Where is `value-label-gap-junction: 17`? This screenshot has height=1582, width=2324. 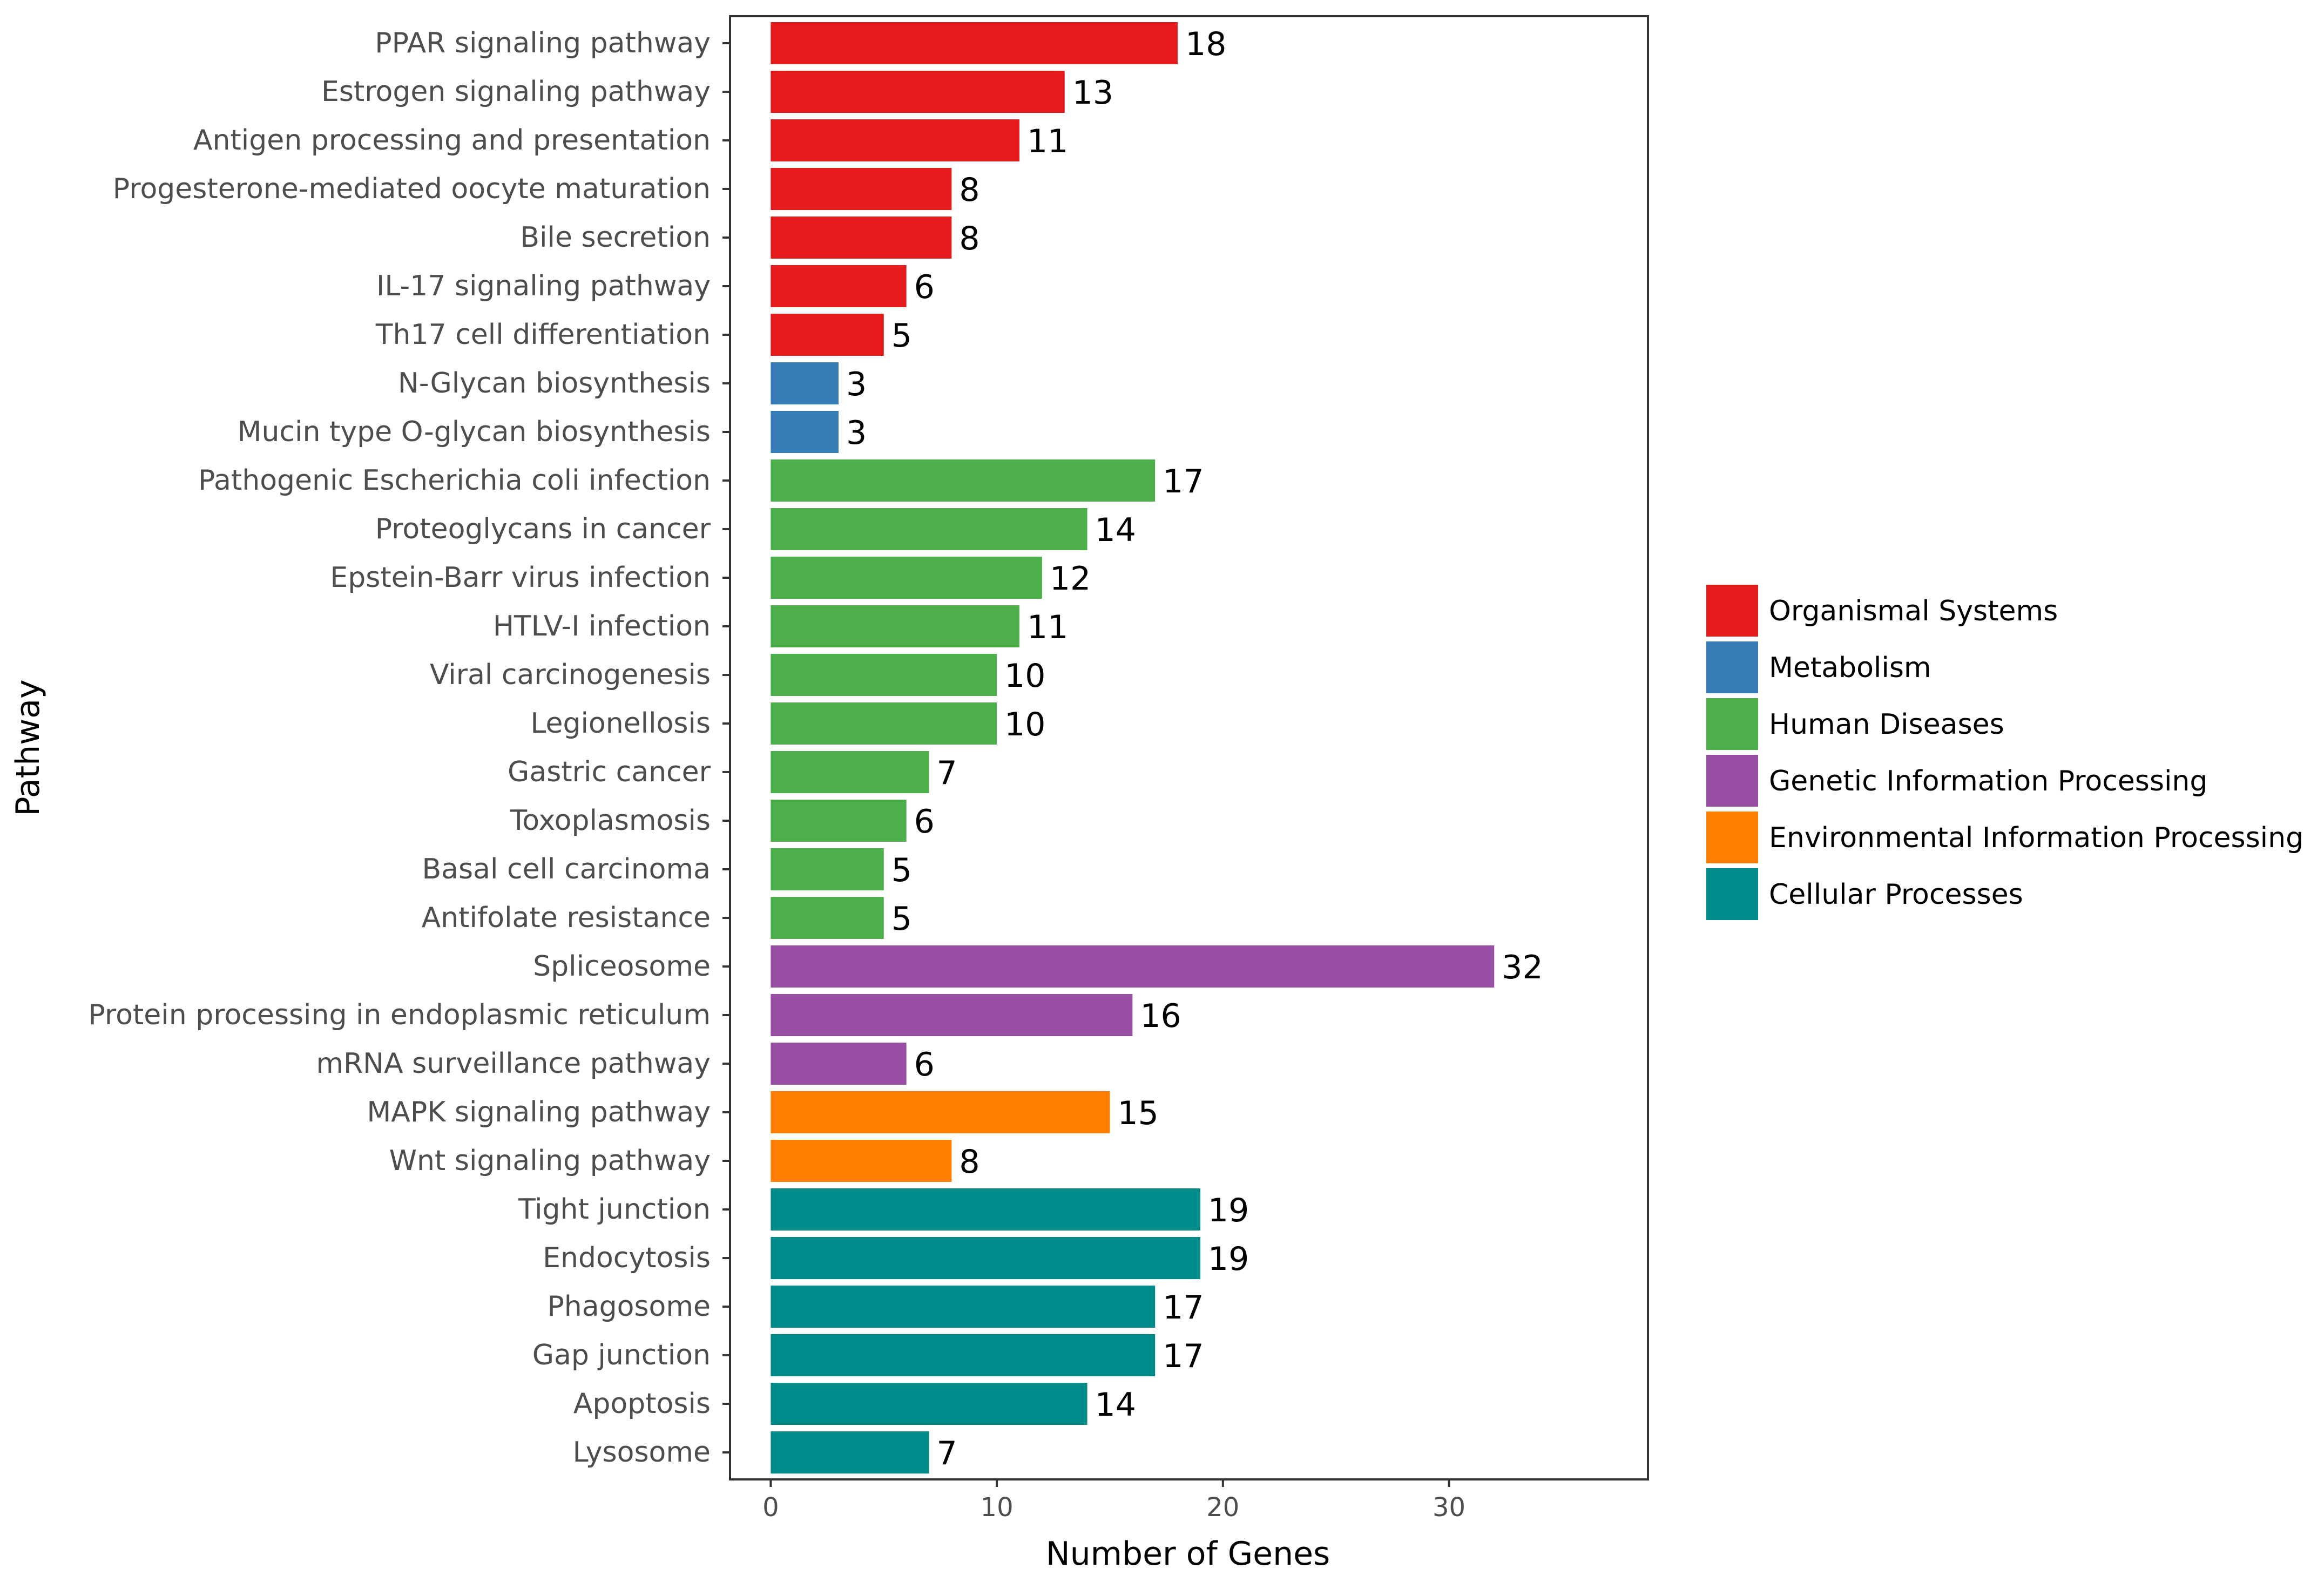 value-label-gap-junction: 17 is located at coordinates (1184, 1356).